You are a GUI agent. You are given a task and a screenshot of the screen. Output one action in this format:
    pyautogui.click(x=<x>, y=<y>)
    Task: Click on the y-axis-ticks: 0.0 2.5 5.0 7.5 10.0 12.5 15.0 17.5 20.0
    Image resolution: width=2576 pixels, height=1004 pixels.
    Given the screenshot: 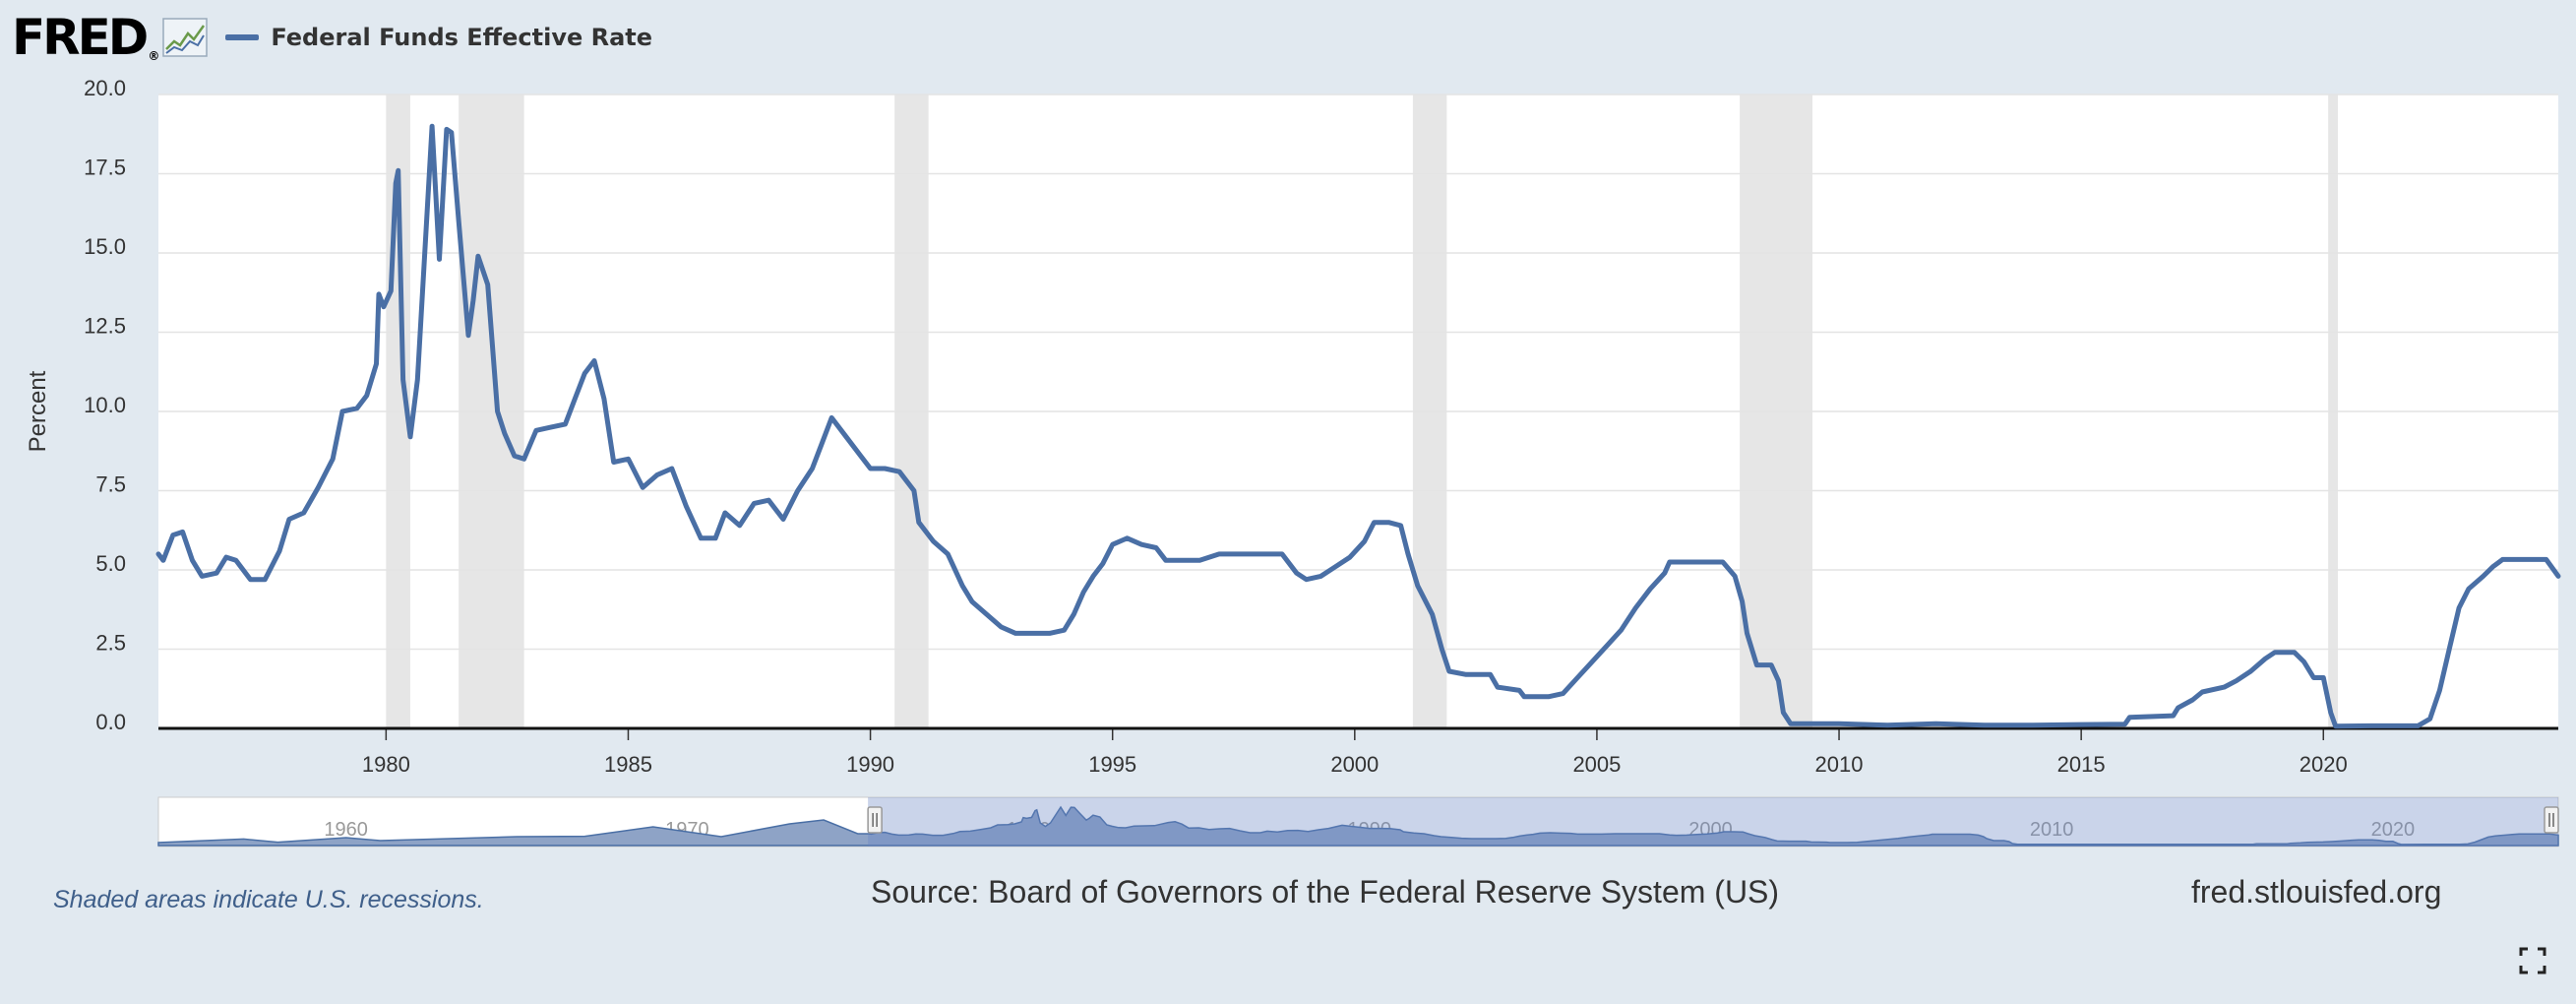 What is the action you would take?
    pyautogui.click(x=105, y=405)
    